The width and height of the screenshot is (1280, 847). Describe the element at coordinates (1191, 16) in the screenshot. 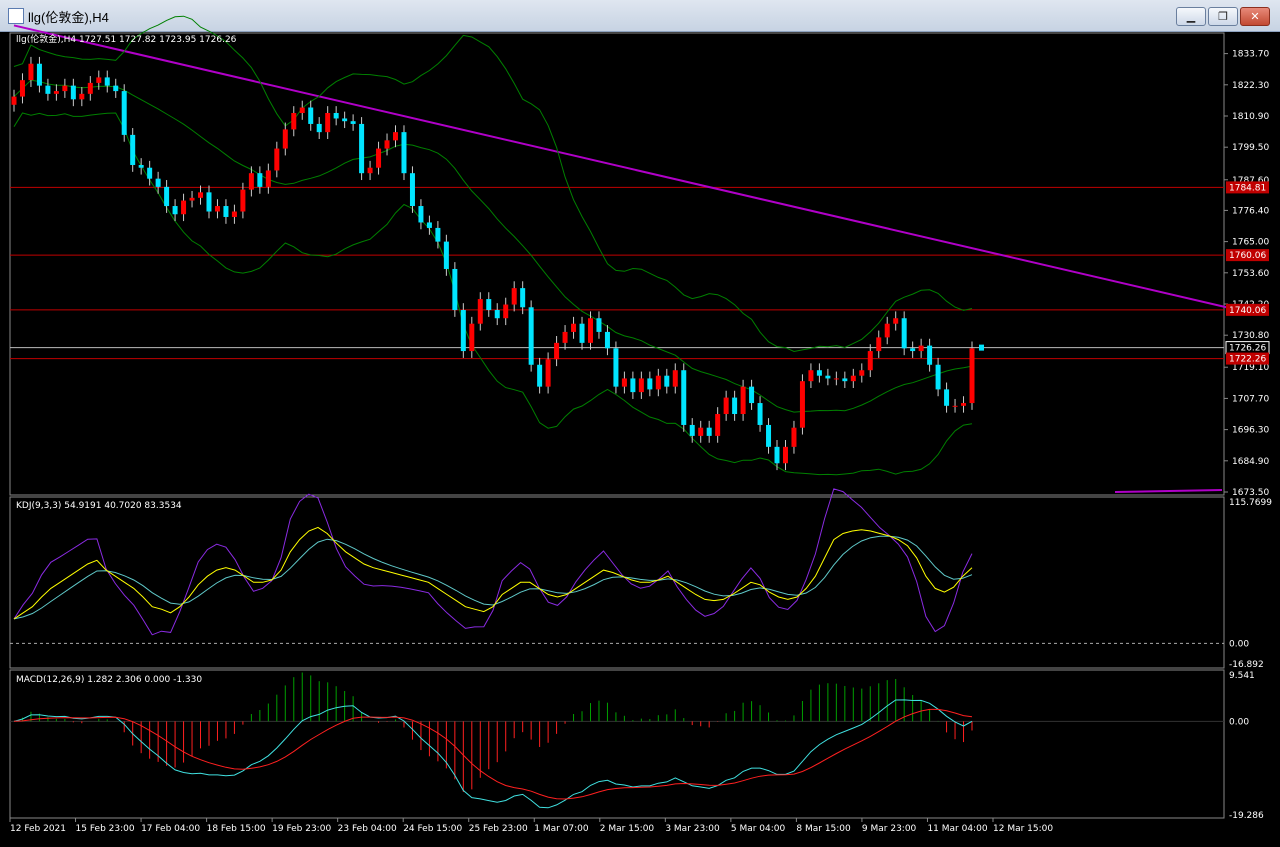

I see `minimize-button: ▁` at that location.